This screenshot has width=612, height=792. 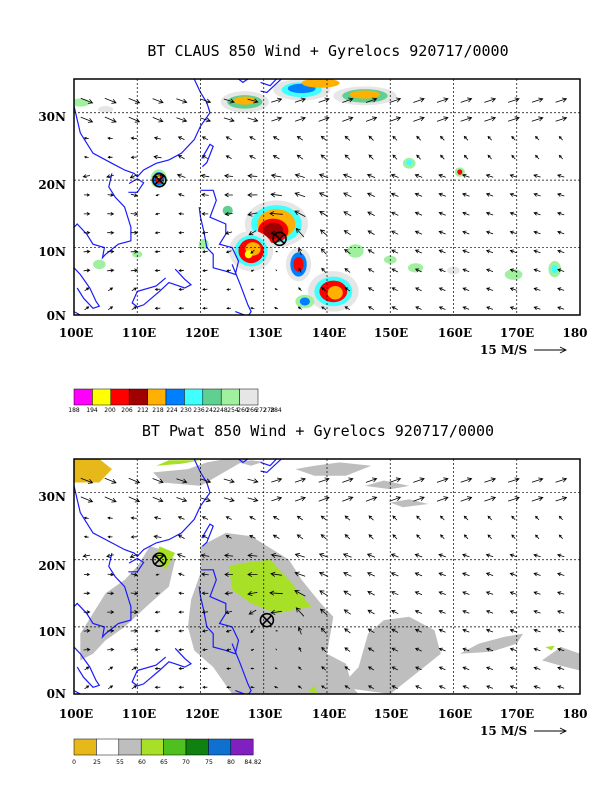 What do you see at coordinates (276, 410) in the screenshot?
I see `top-colorbar-label: 284` at bounding box center [276, 410].